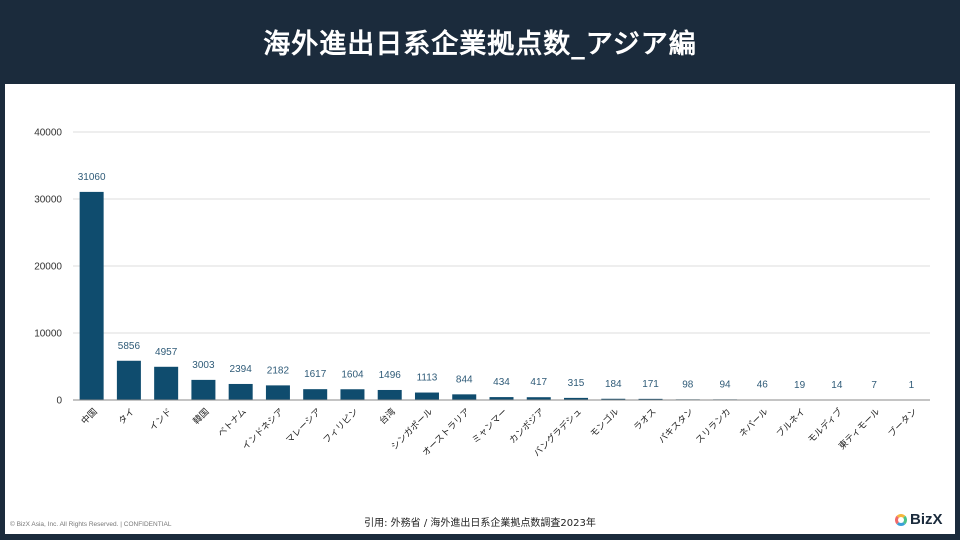 The image size is (960, 540). Describe the element at coordinates (315, 374) in the screenshot. I see `data-label: 1617` at that location.